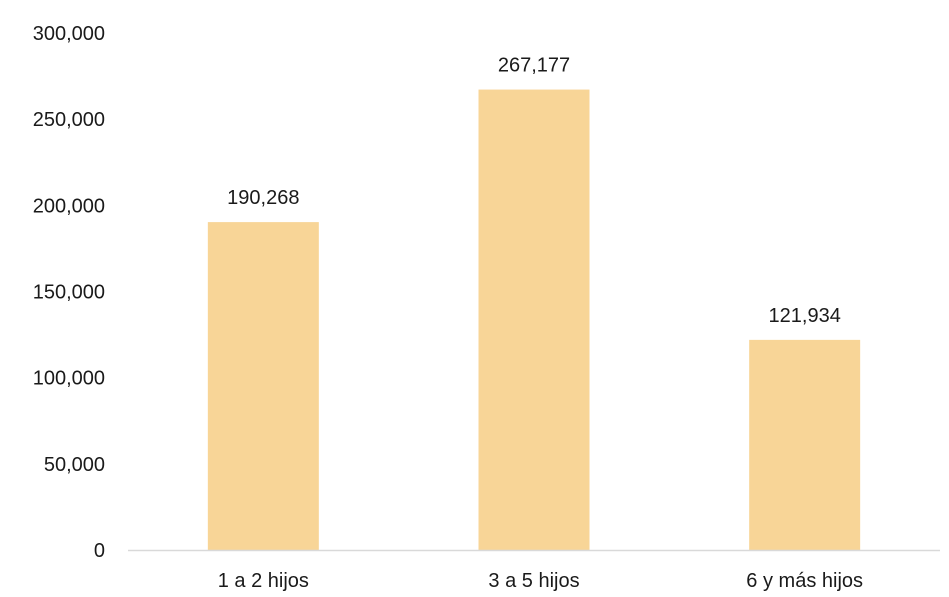  What do you see at coordinates (534, 66) in the screenshot?
I see `data-label: 267,177` at bounding box center [534, 66].